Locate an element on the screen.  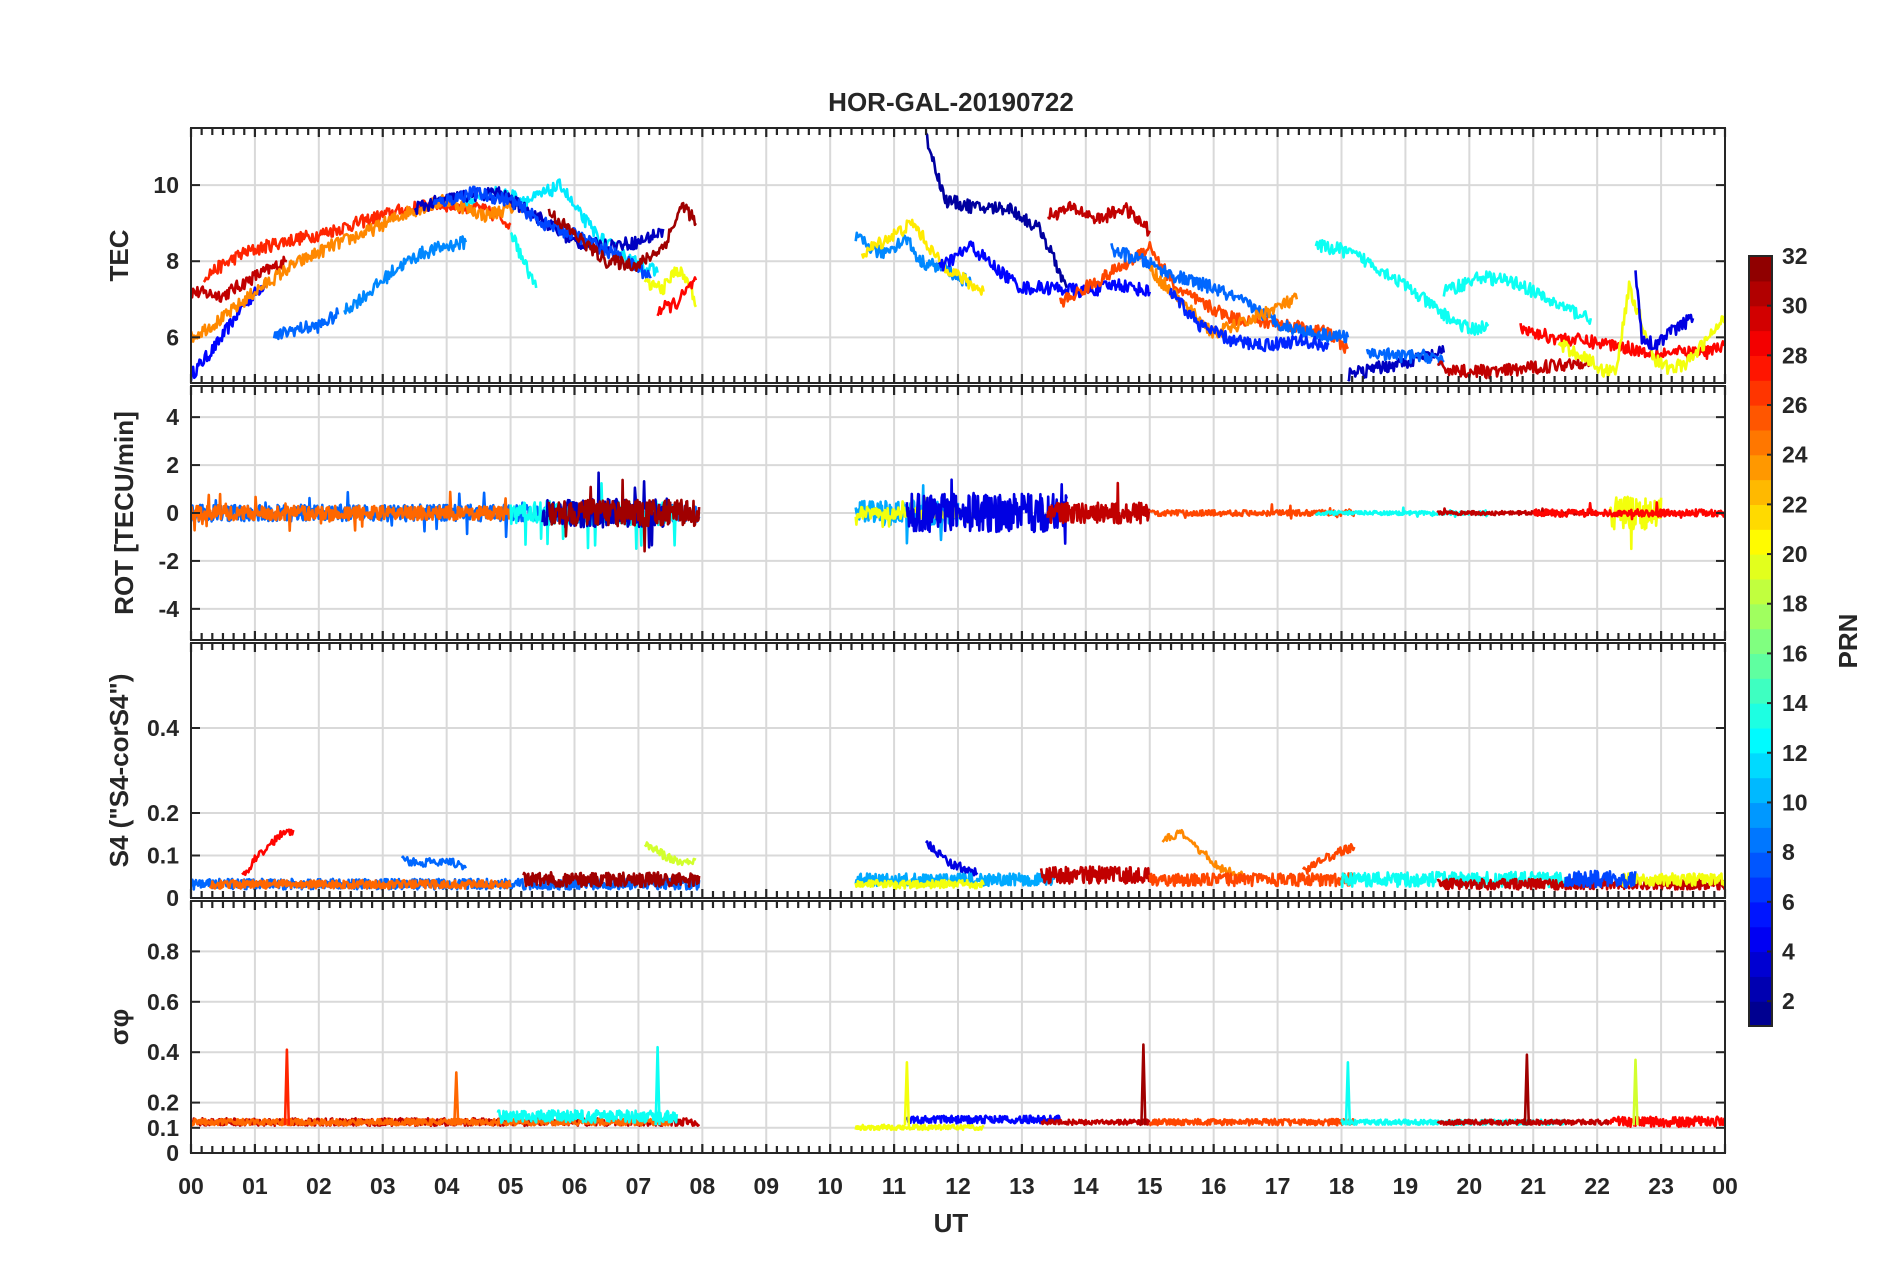
series-group is located at coordinates (958, 859).